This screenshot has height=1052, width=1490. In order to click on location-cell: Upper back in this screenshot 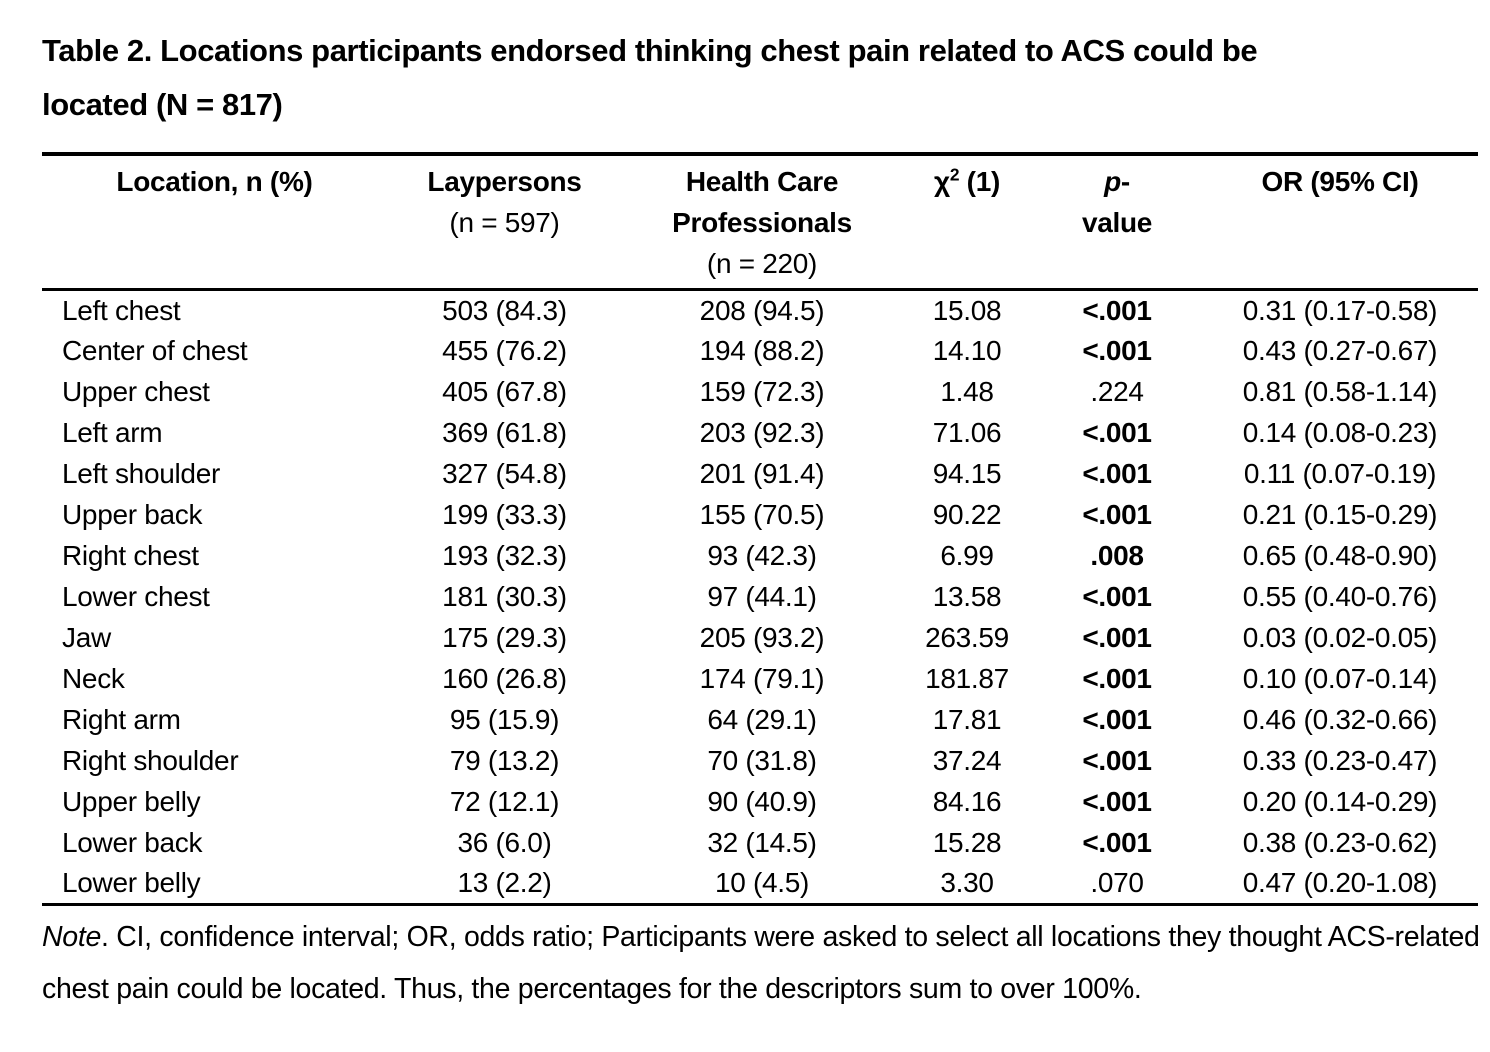, I will do `click(132, 514)`.